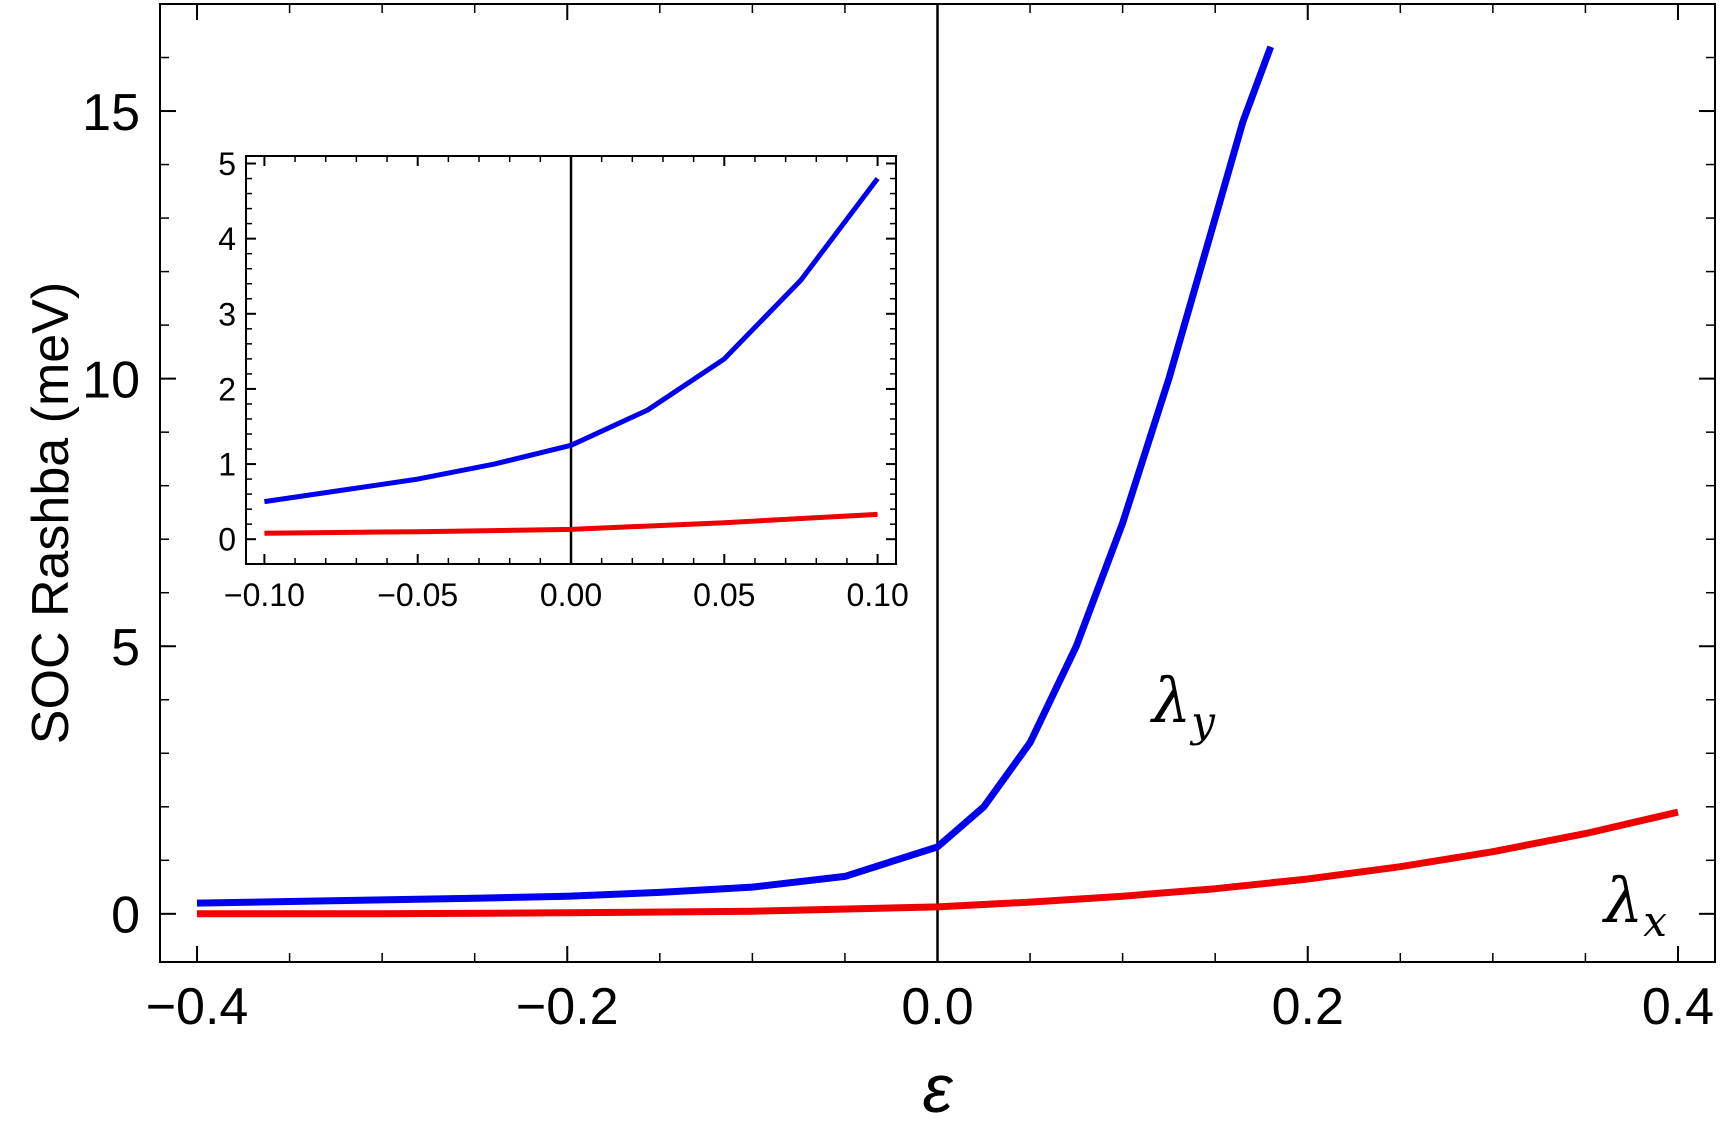  I want to click on inset-y-tick-label: 0, so click(227, 540).